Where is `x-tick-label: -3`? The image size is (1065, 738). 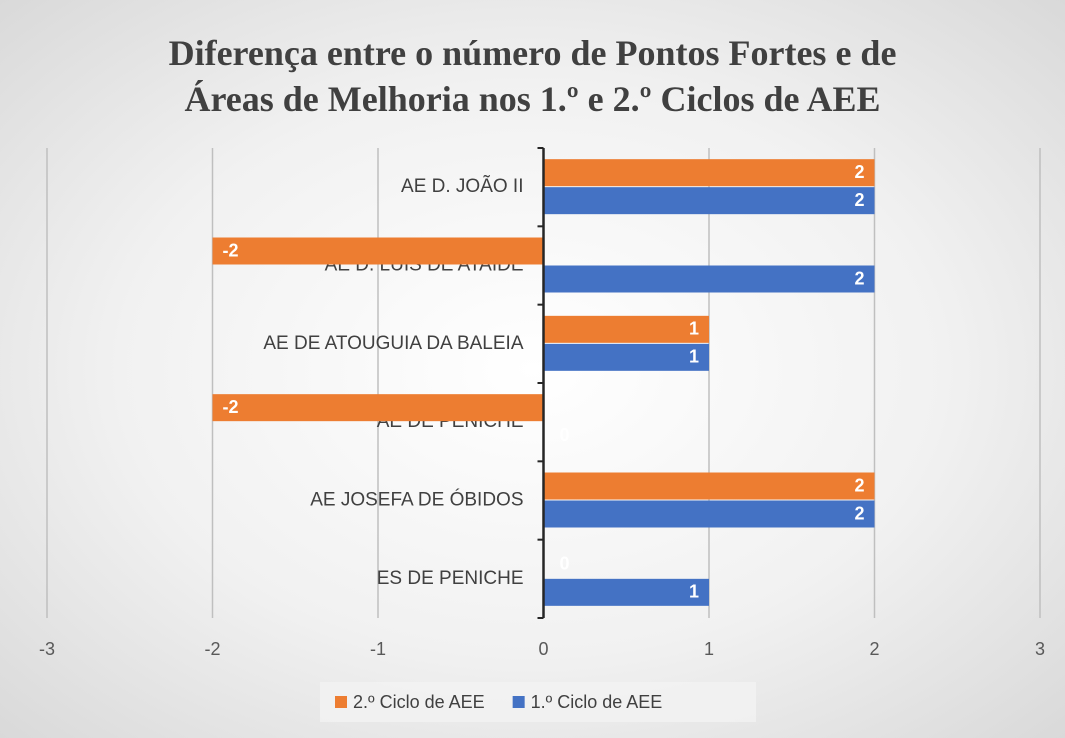 x-tick-label: -3 is located at coordinates (47, 649).